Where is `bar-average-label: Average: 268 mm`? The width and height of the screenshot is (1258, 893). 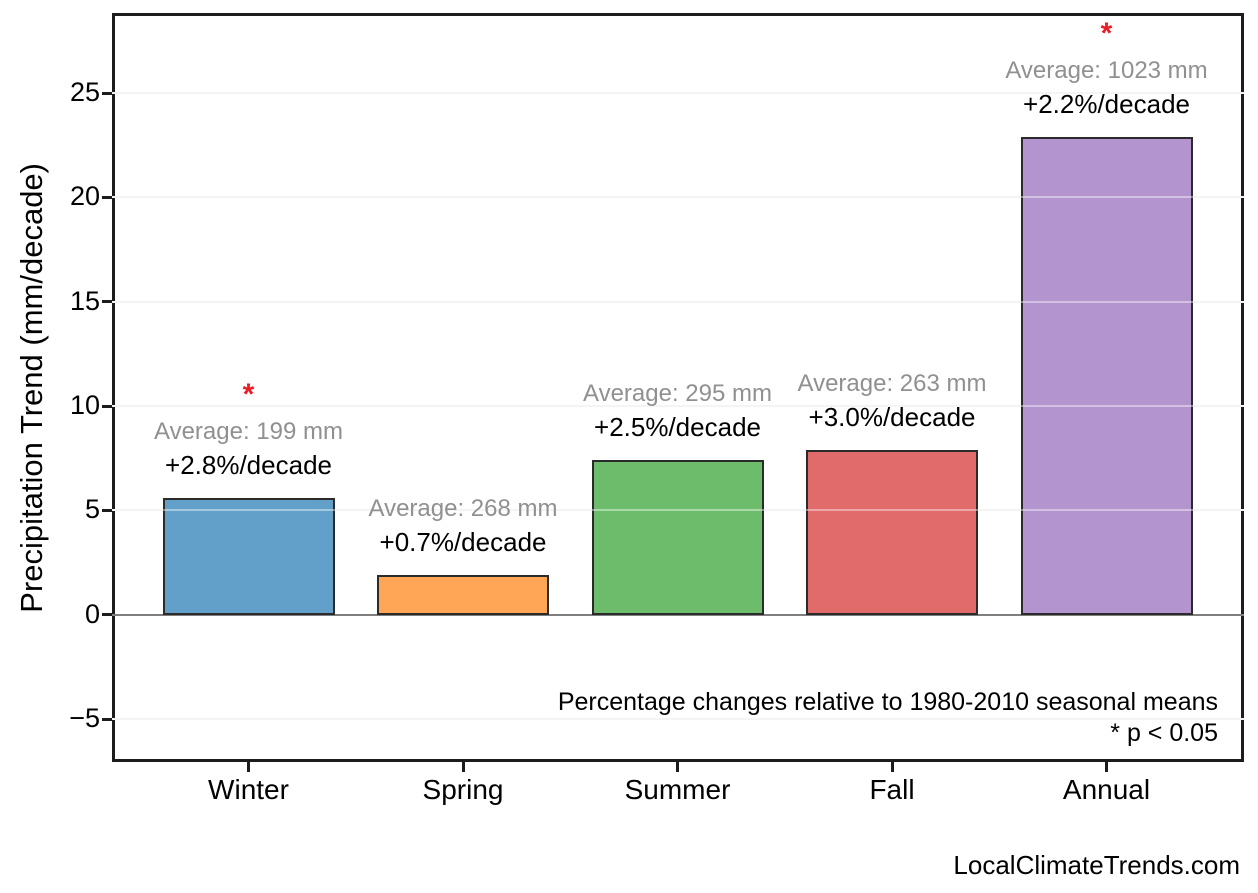
bar-average-label: Average: 268 mm is located at coordinates (463, 509).